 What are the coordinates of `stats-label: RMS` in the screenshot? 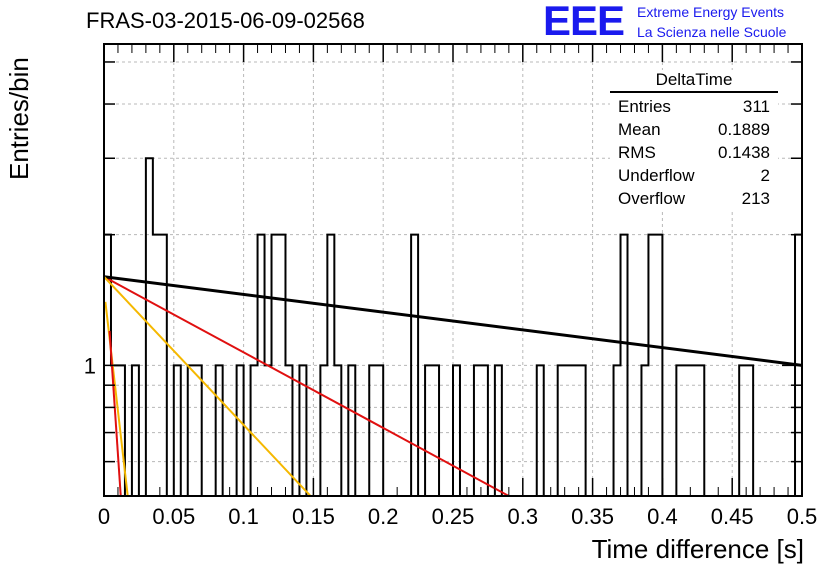 It's located at (637, 152).